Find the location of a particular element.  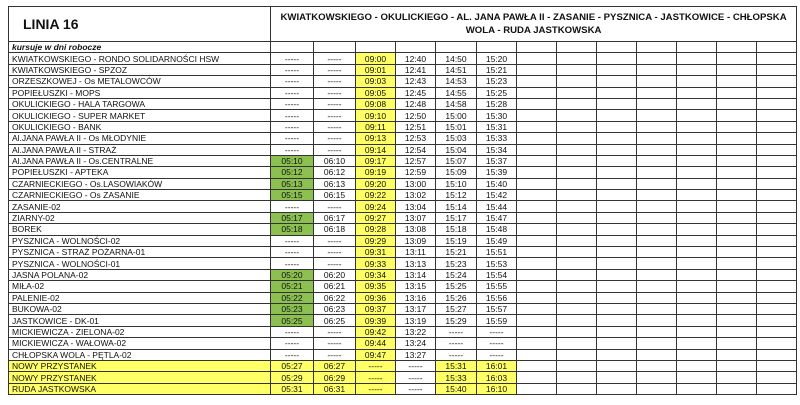

departure-time: 09:13 is located at coordinates (375, 138).